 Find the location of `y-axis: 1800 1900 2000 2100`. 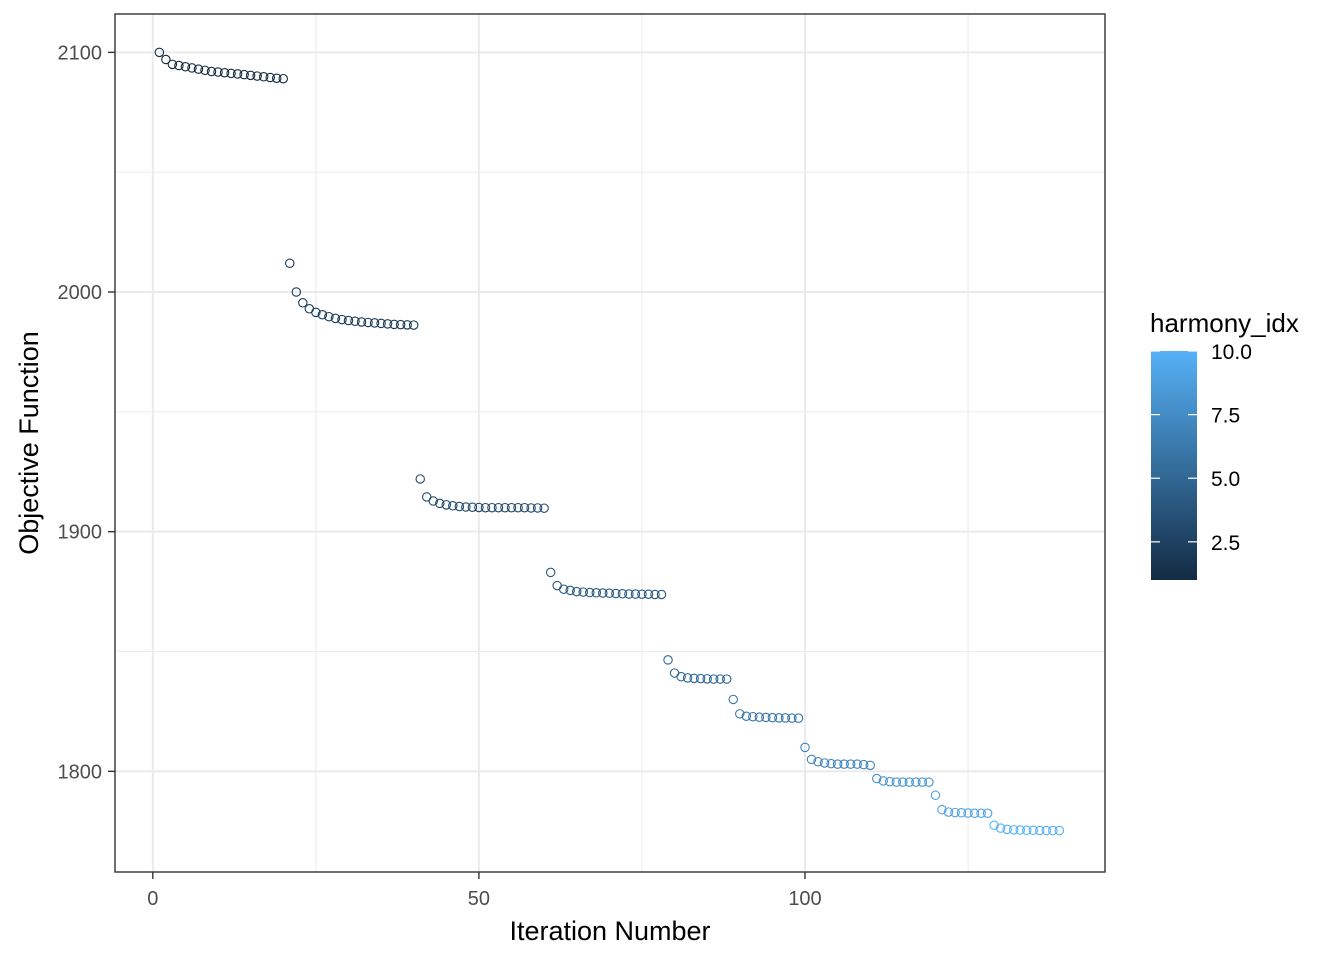

y-axis: 1800 1900 2000 2100 is located at coordinates (86, 412).